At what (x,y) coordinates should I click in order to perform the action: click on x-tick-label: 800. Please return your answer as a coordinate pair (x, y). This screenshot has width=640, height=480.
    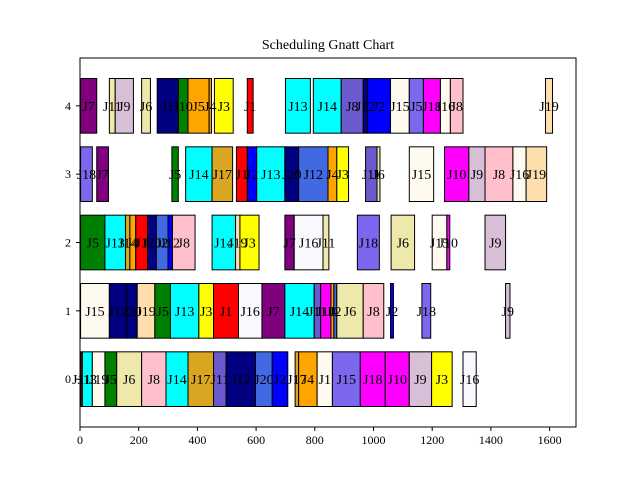
    Looking at the image, I should click on (315, 440).